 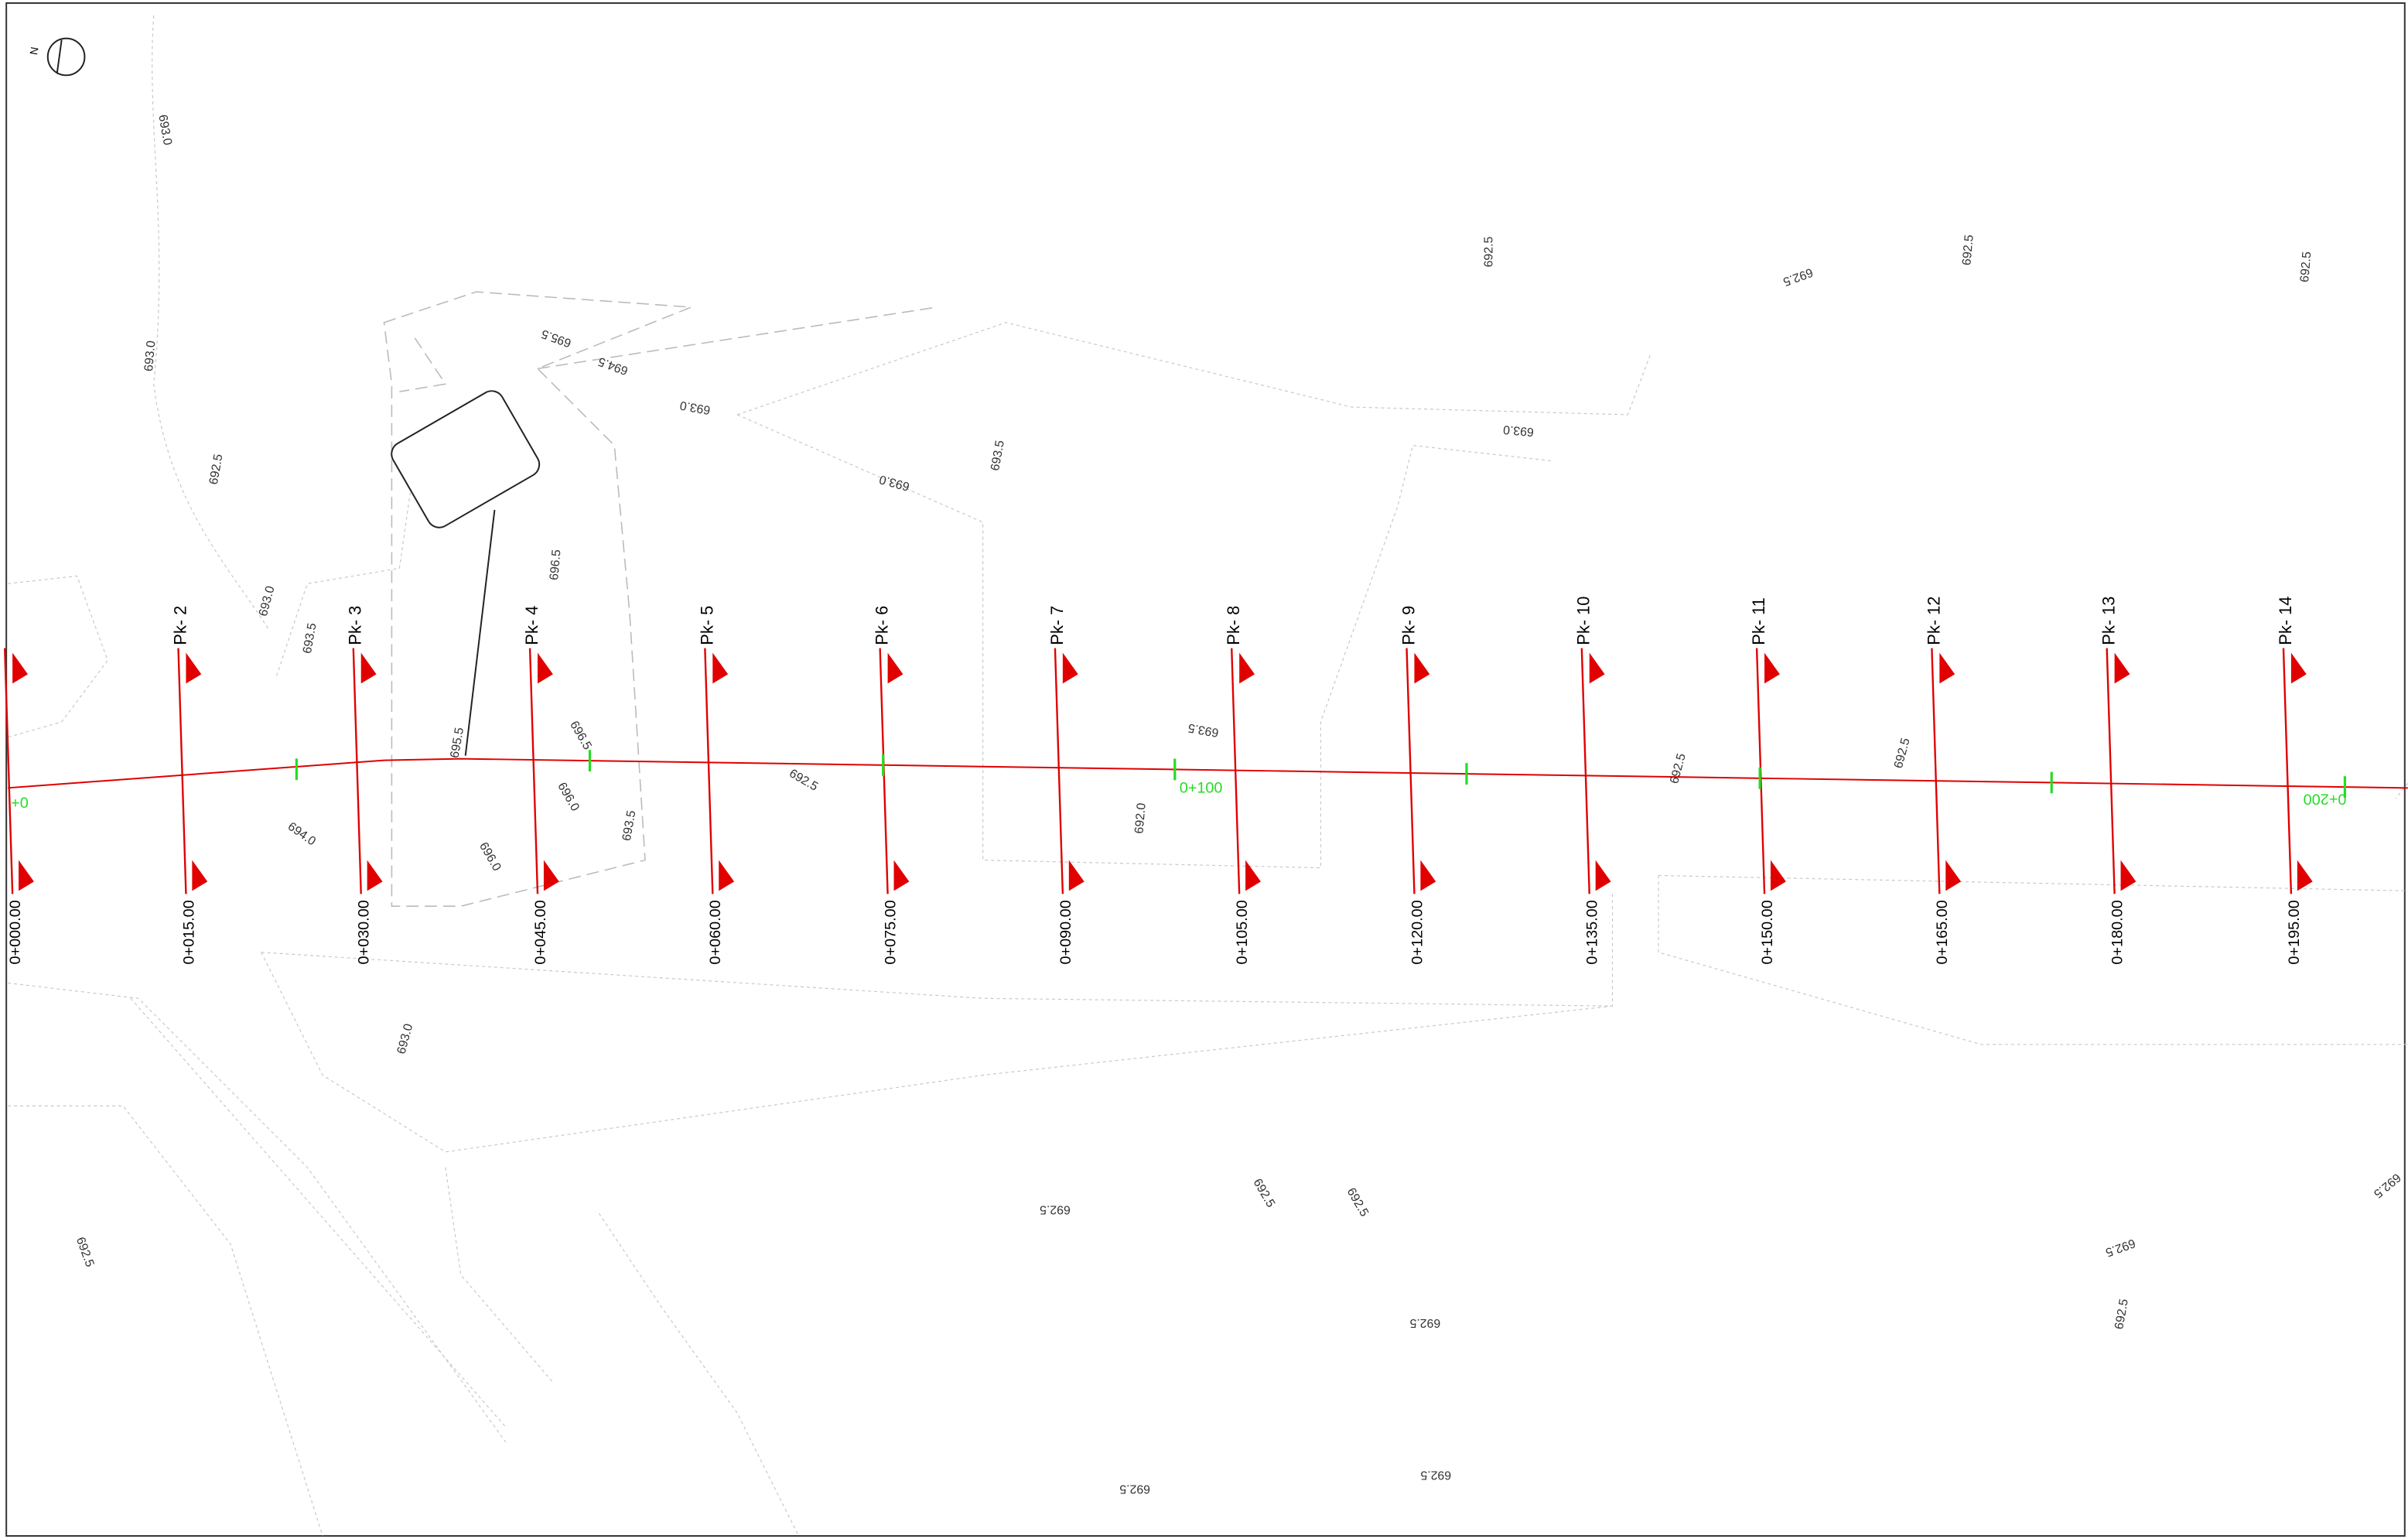 What do you see at coordinates (707, 626) in the screenshot?
I see `pk-label: Pk- 5` at bounding box center [707, 626].